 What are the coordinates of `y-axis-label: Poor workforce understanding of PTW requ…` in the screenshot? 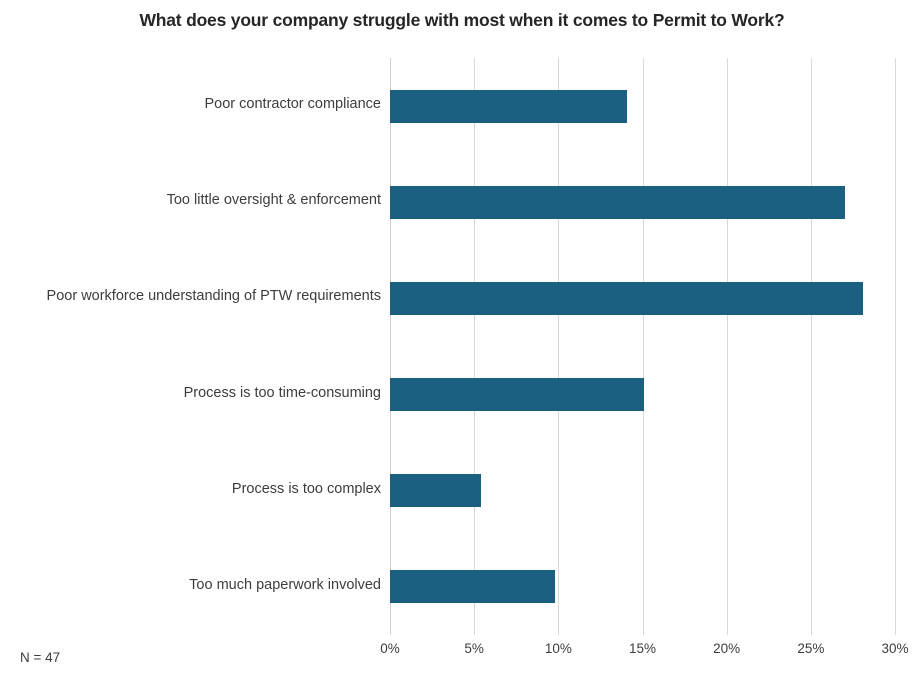 It's located at (213, 296).